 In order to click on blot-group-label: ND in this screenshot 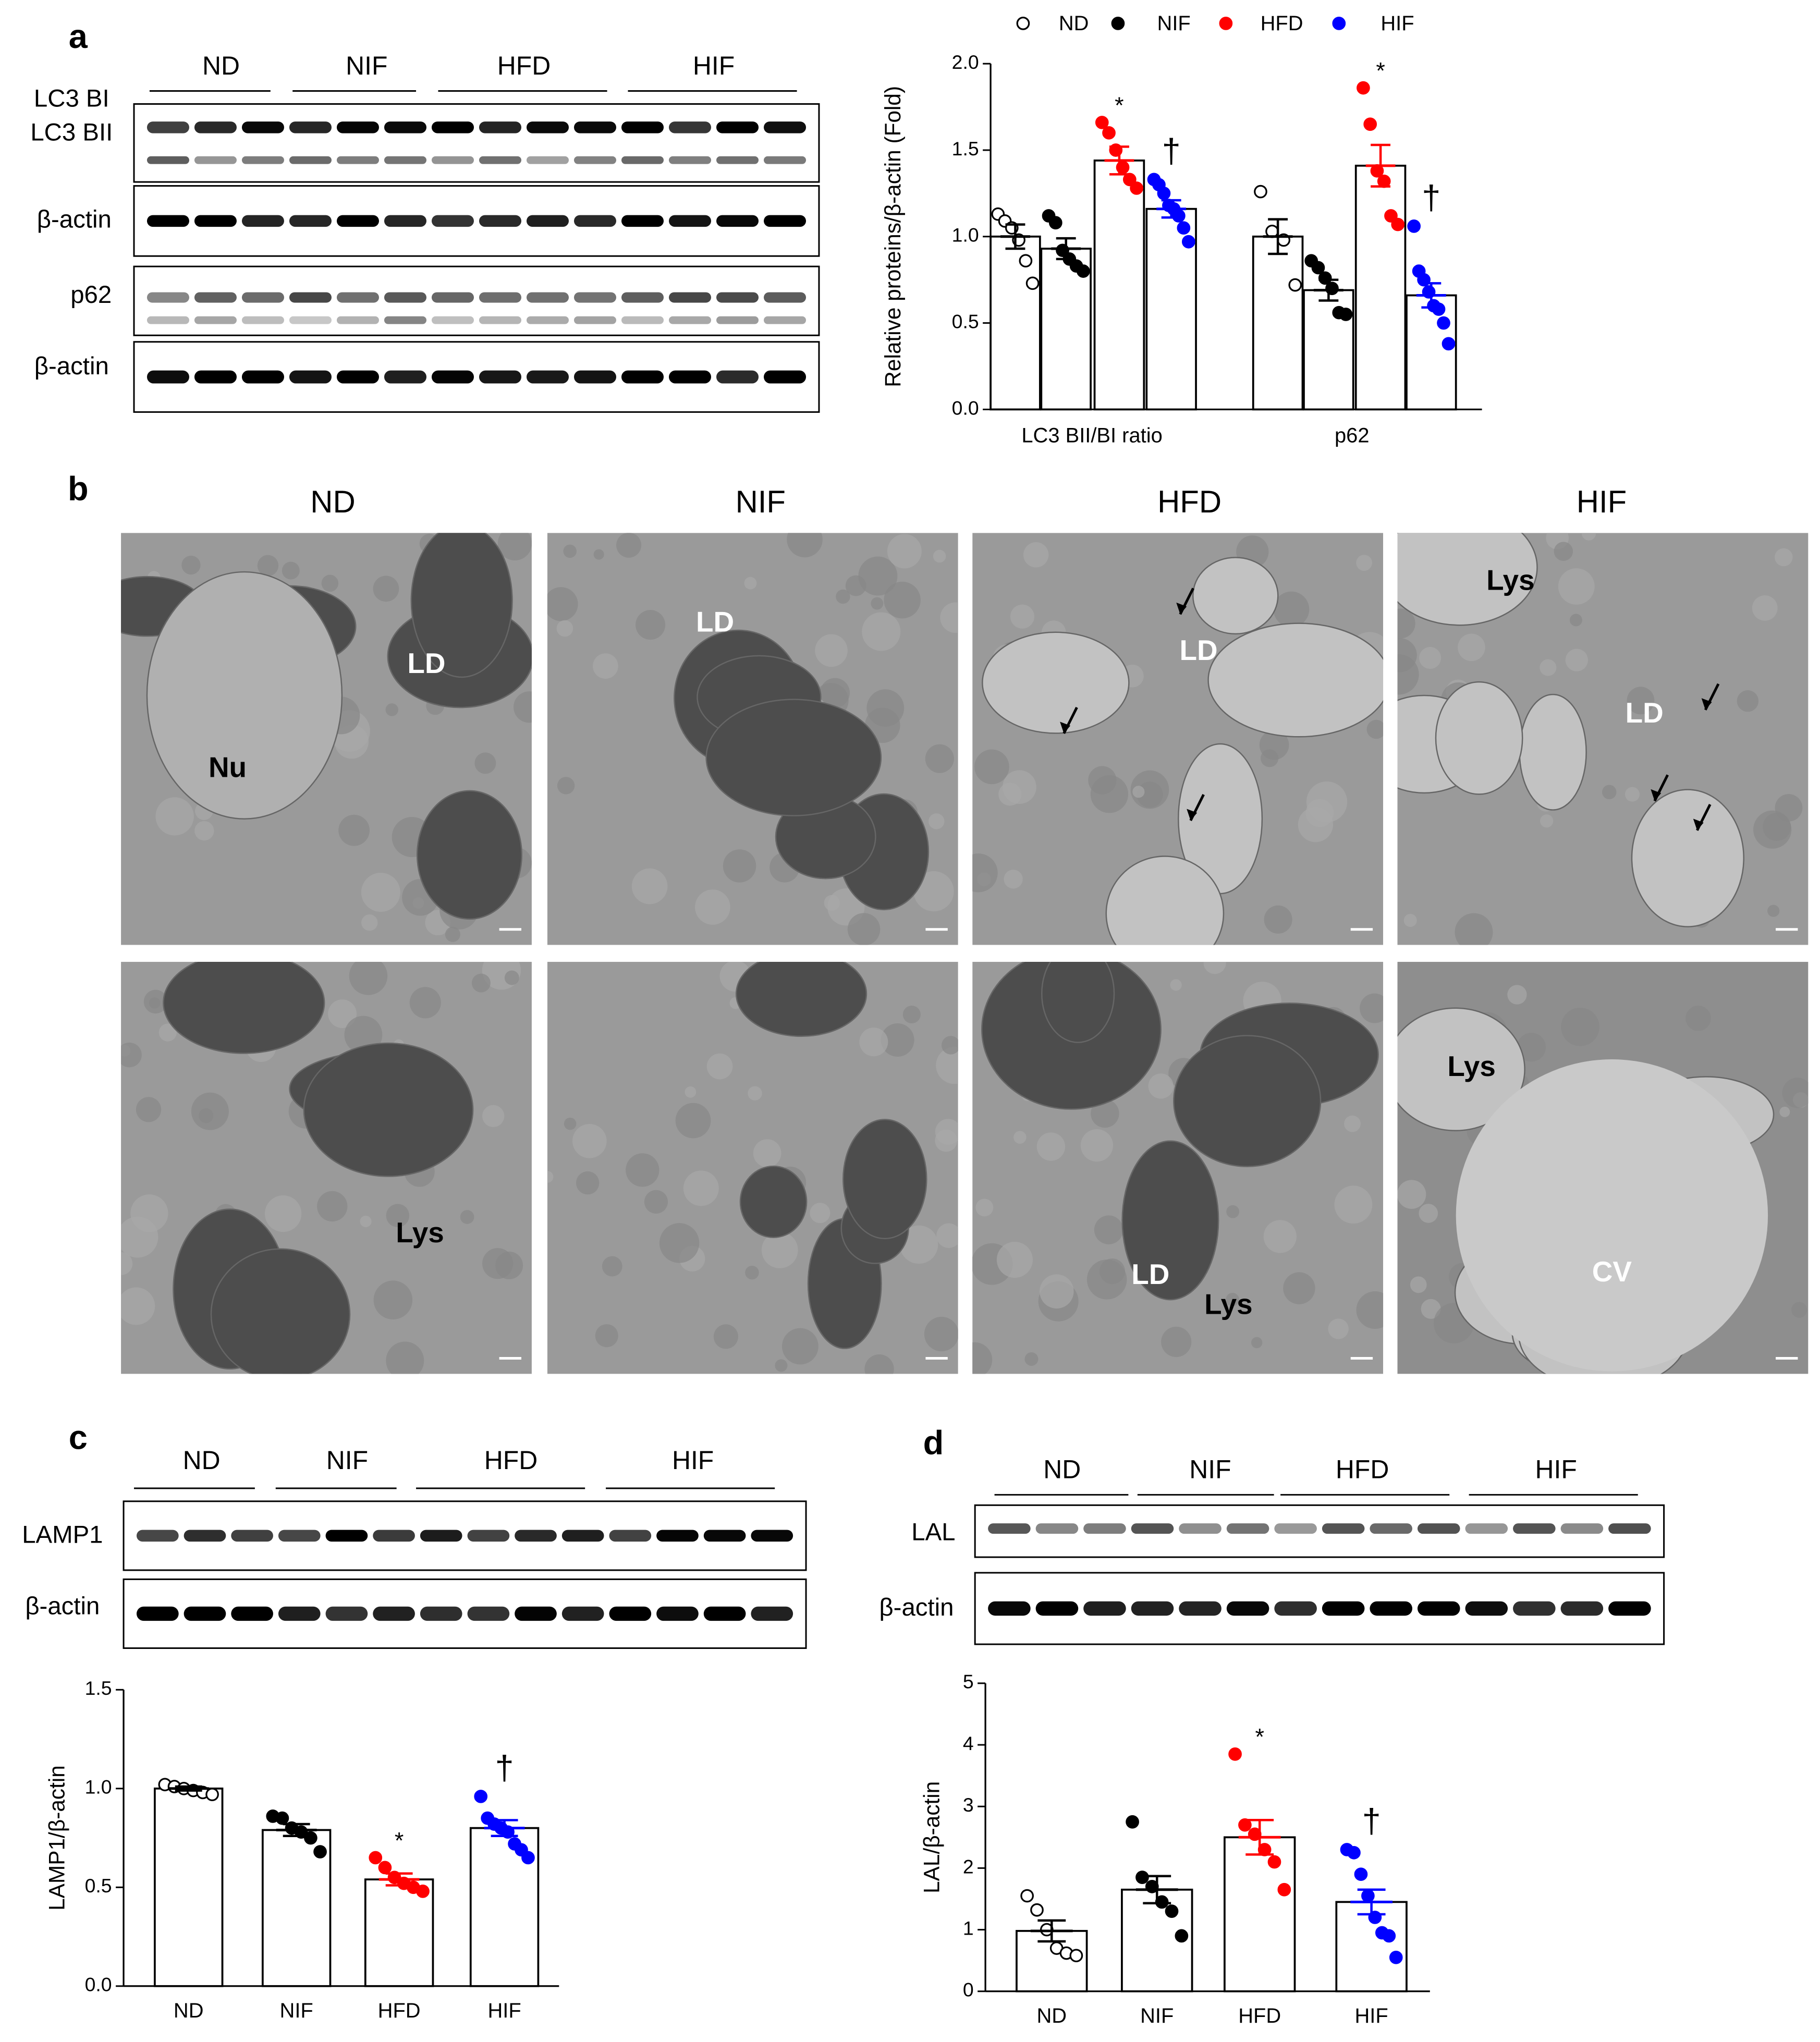, I will do `click(221, 65)`.